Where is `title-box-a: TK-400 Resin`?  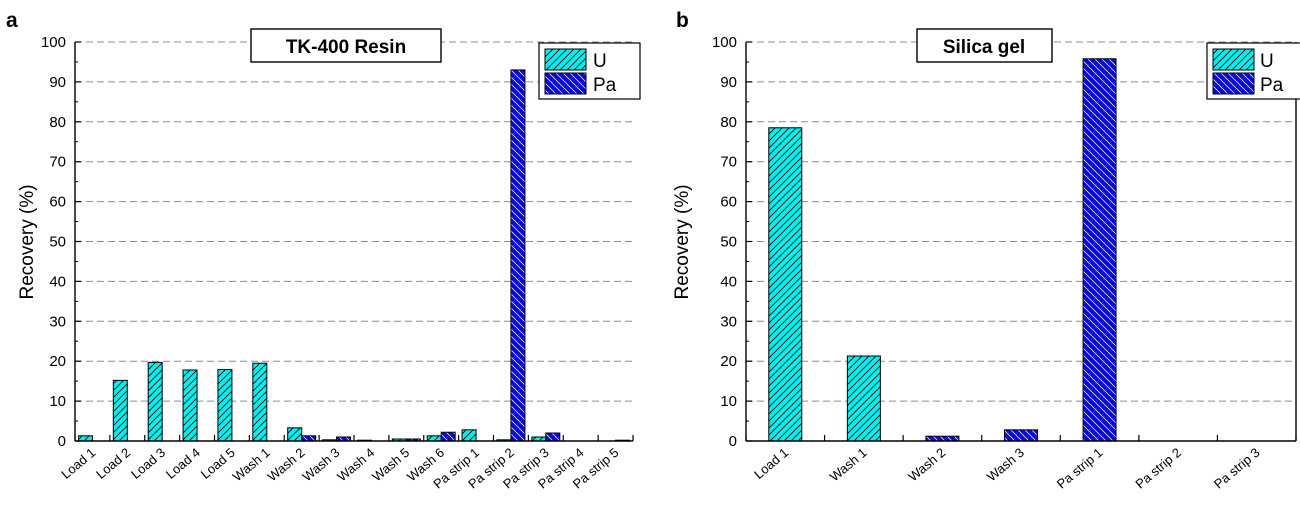 title-box-a: TK-400 Resin is located at coordinates (346, 45).